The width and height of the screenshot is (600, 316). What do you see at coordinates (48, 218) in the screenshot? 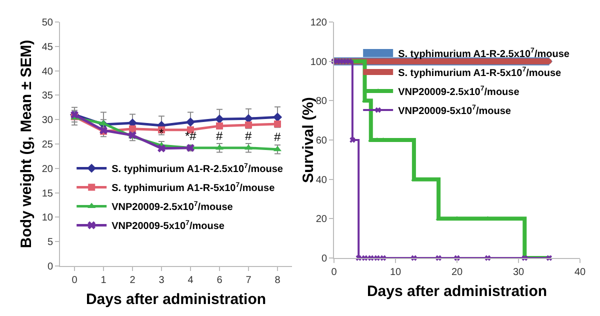
I see `y-tick-label: 10` at bounding box center [48, 218].